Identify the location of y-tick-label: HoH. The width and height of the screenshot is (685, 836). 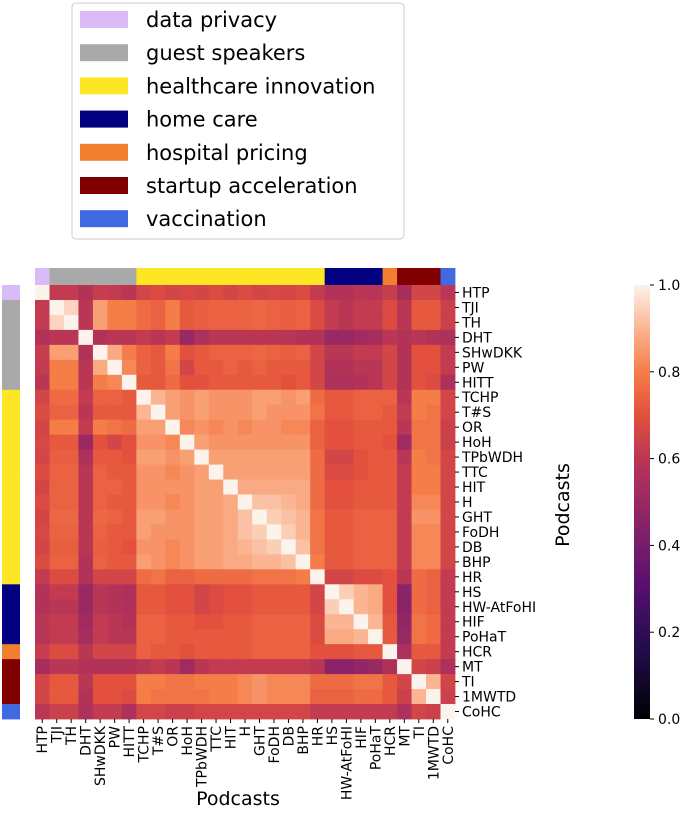
(477, 443).